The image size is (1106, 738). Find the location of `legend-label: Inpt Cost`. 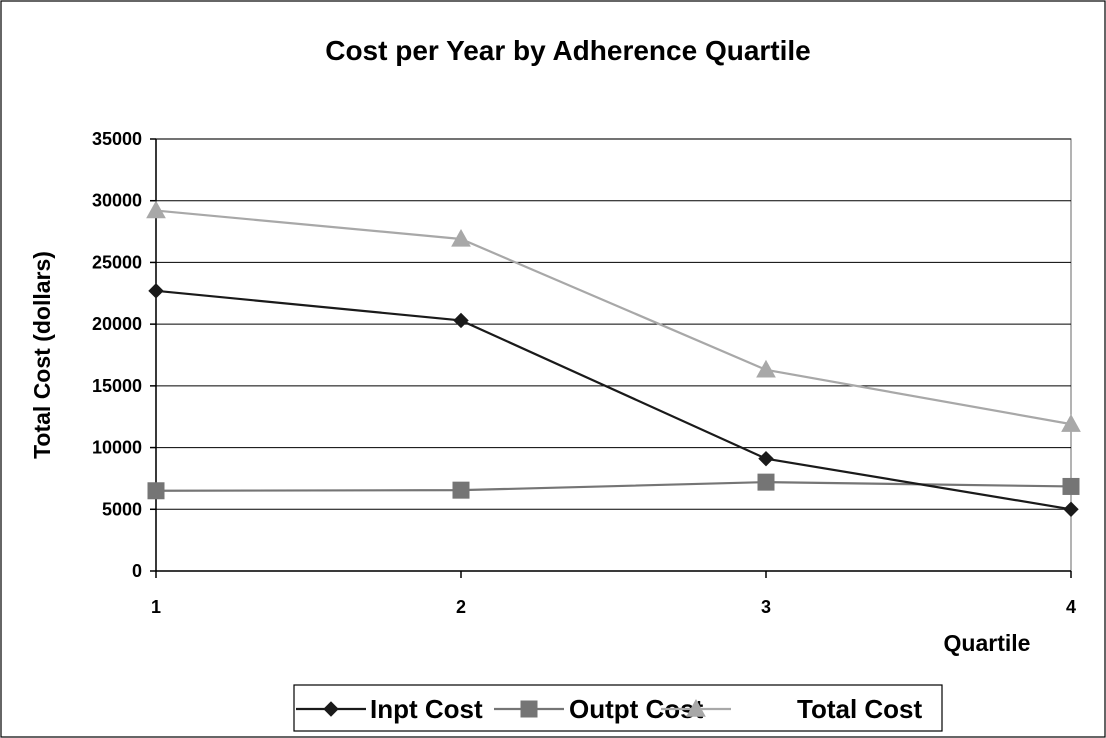

legend-label: Inpt Cost is located at coordinates (426, 709).